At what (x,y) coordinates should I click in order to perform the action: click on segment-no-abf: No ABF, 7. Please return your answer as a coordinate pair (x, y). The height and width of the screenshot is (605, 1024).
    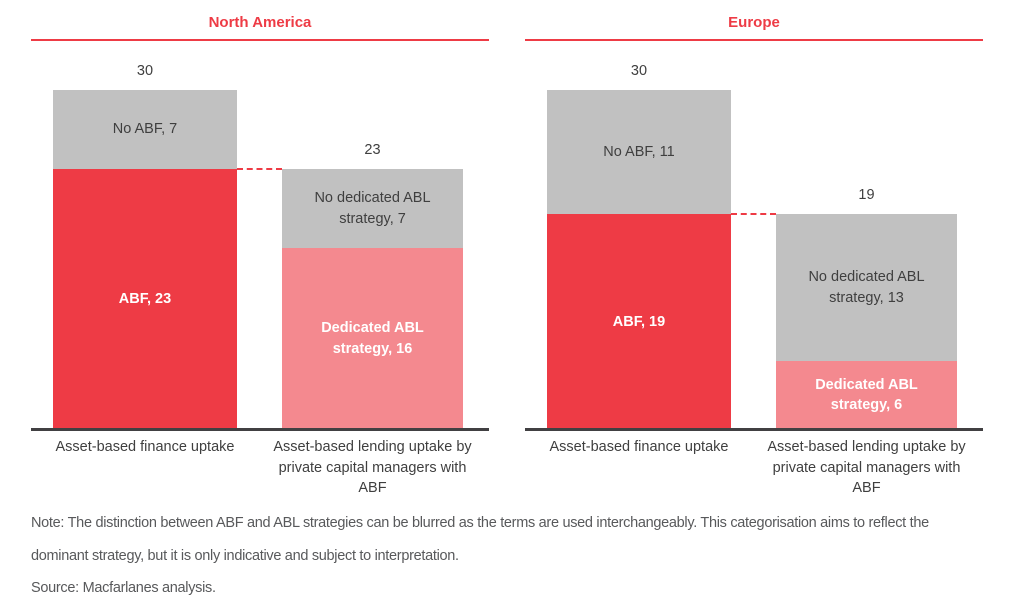
    Looking at the image, I should click on (145, 130).